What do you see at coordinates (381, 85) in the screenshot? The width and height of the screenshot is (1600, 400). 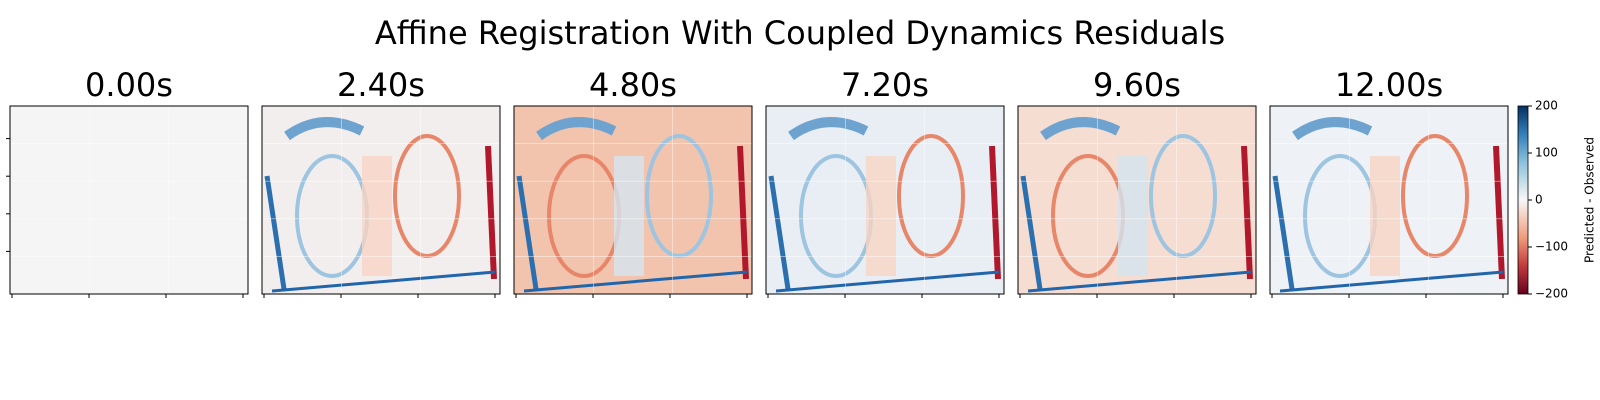 I see `panel-title: 2.40s` at bounding box center [381, 85].